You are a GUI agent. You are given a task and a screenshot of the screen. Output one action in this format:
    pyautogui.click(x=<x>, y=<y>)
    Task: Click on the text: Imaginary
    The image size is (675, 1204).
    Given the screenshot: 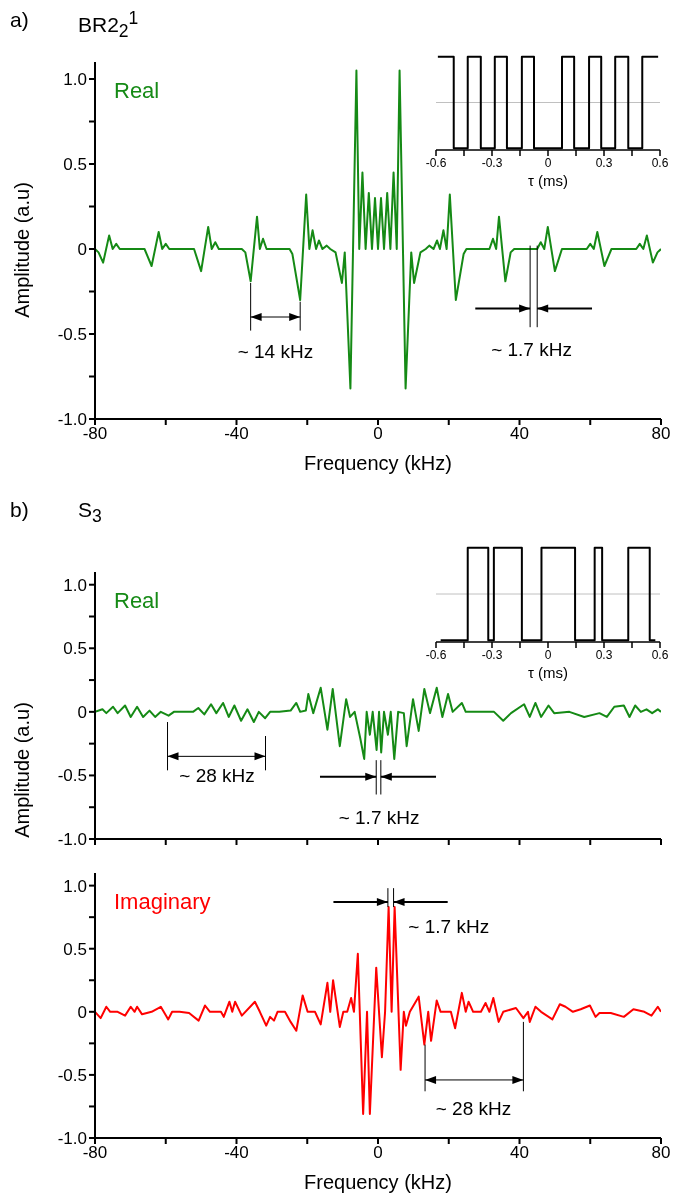 What is the action you would take?
    pyautogui.click(x=162, y=901)
    